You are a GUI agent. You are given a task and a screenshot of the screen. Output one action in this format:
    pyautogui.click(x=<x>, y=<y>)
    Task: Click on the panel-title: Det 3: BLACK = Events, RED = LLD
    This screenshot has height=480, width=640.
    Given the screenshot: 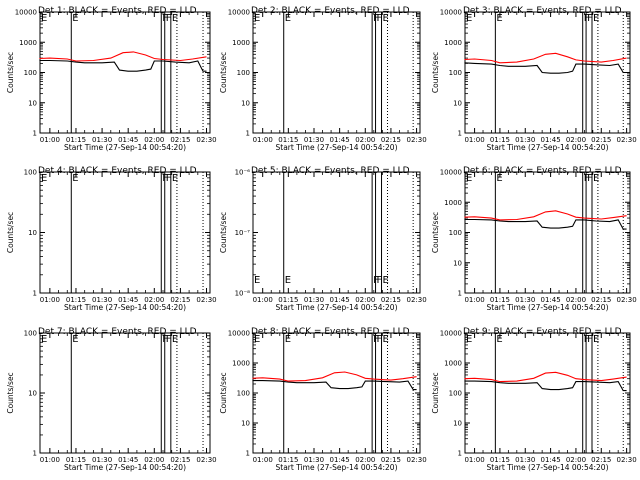 What is the action you would take?
    pyautogui.click(x=542, y=11)
    